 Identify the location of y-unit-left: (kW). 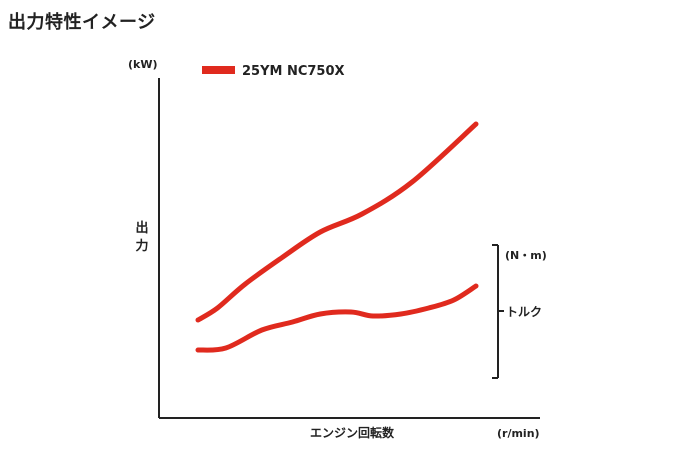
(143, 64).